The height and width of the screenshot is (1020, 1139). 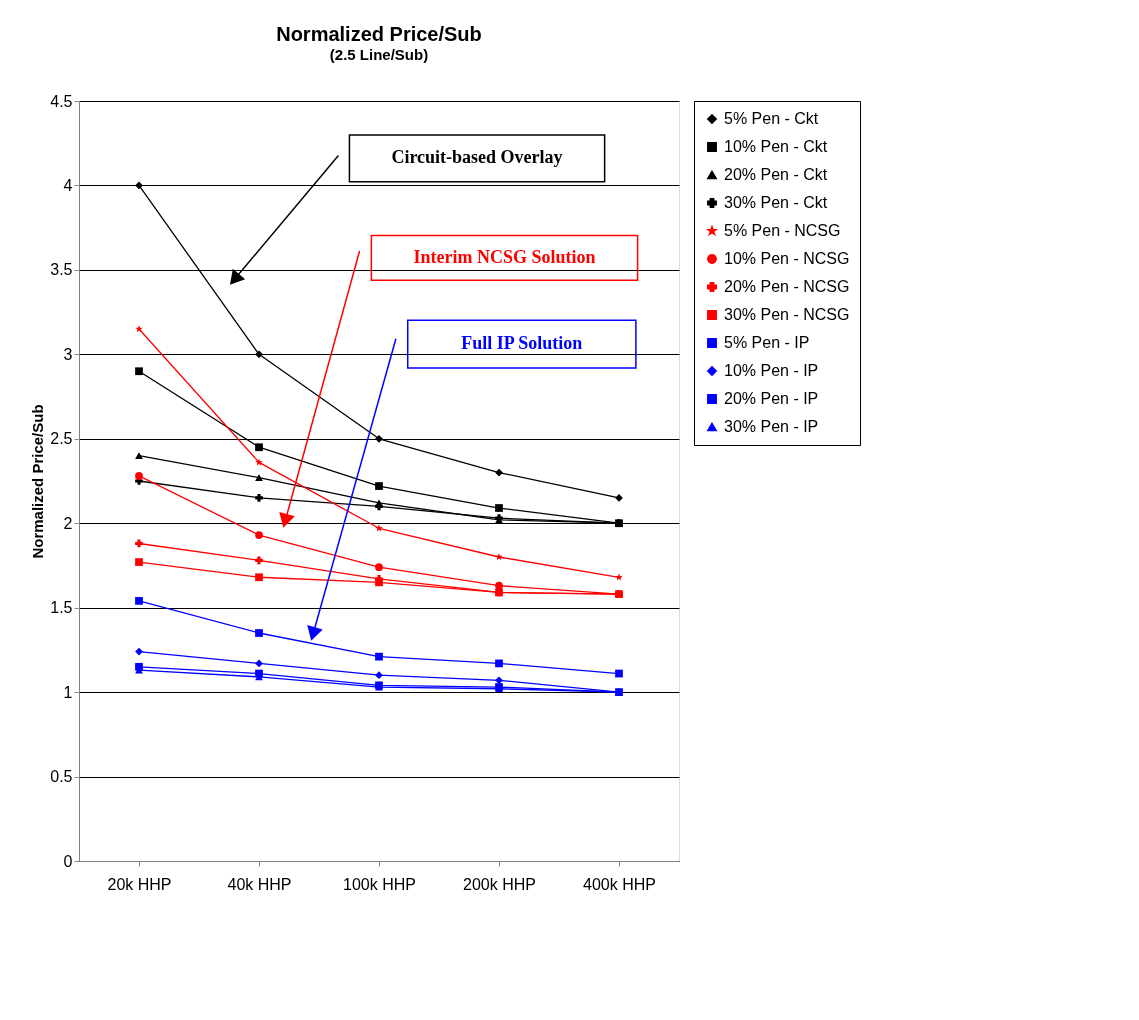 I want to click on legend-label: 10% Pen - NCSG, so click(x=787, y=258).